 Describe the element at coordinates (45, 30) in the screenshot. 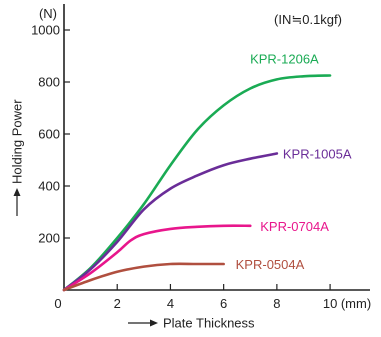

I see `y-tick-label: 1000` at that location.